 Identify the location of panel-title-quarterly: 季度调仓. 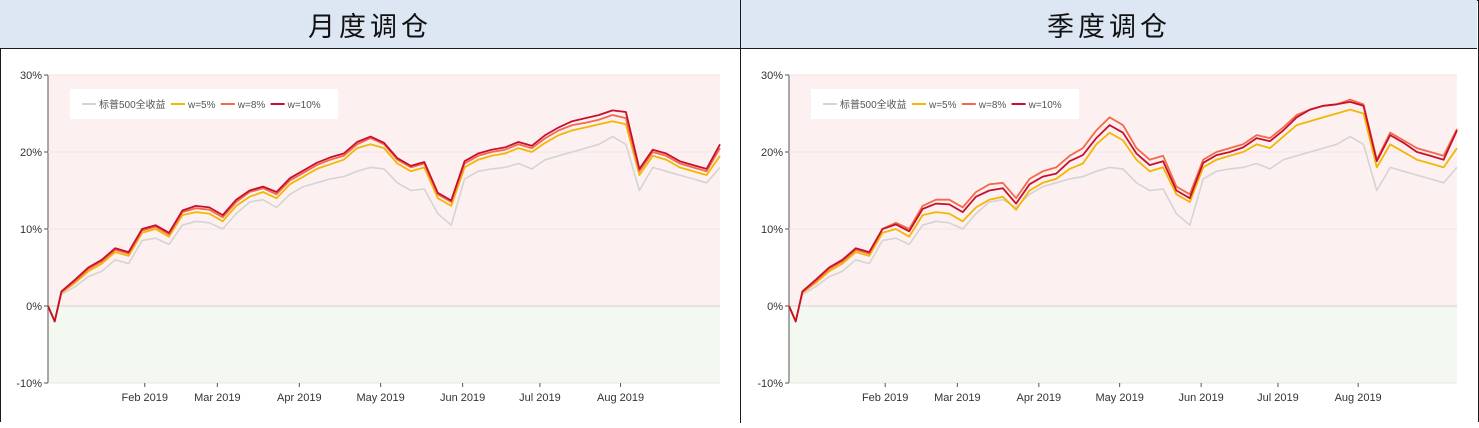
(1109, 24).